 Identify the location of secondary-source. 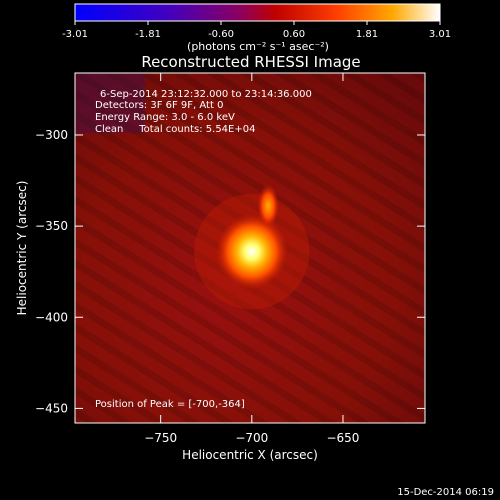
(268, 206).